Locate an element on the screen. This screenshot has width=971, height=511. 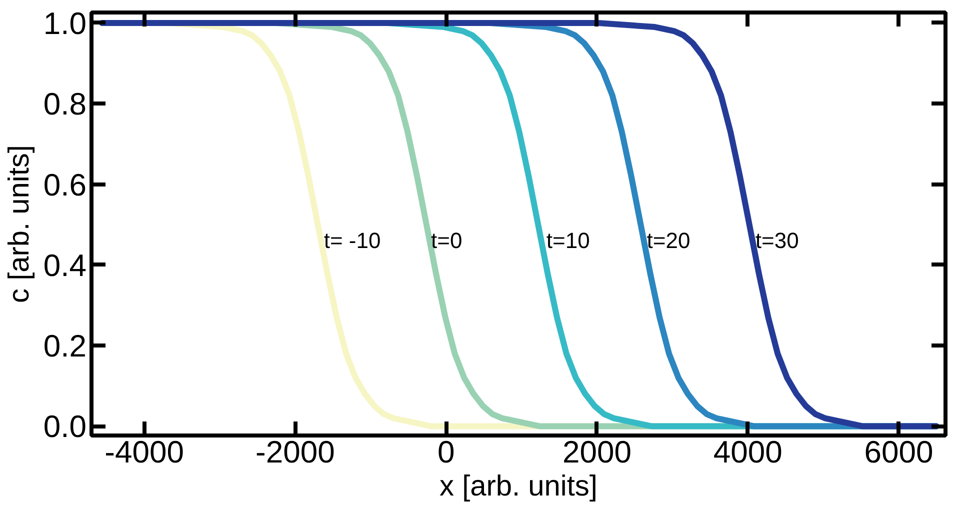
y-tick-label: 0.0 is located at coordinates (65, 426).